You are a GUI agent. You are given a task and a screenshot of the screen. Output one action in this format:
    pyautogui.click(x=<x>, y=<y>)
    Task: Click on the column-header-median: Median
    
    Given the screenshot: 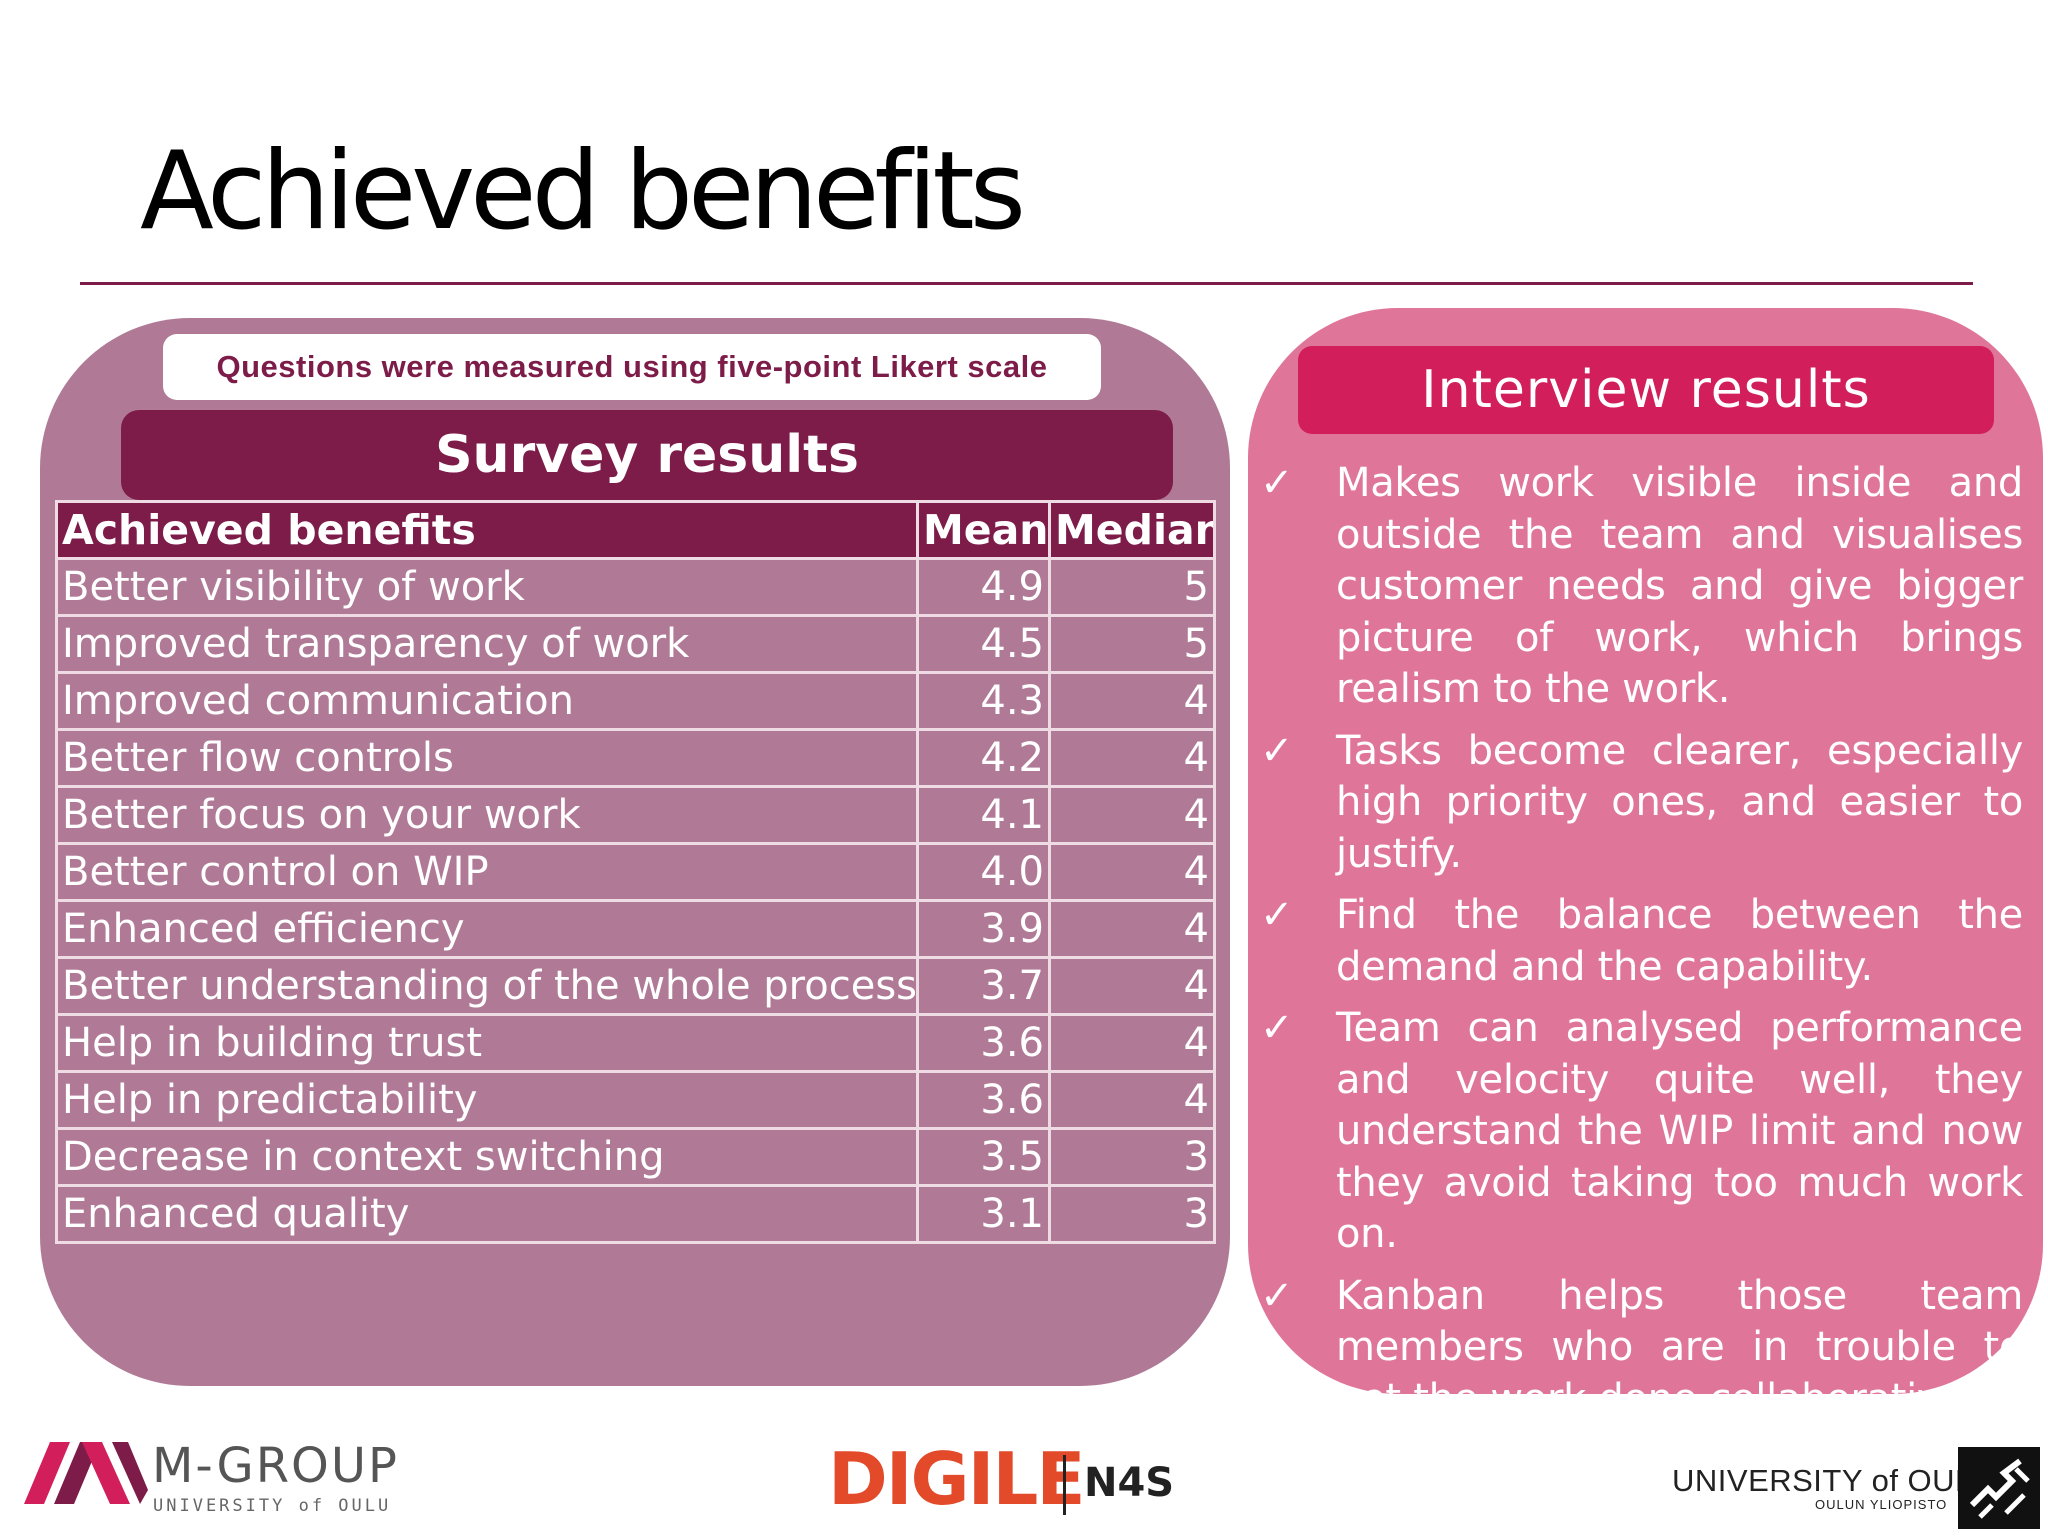 What is the action you would take?
    pyautogui.click(x=1132, y=530)
    